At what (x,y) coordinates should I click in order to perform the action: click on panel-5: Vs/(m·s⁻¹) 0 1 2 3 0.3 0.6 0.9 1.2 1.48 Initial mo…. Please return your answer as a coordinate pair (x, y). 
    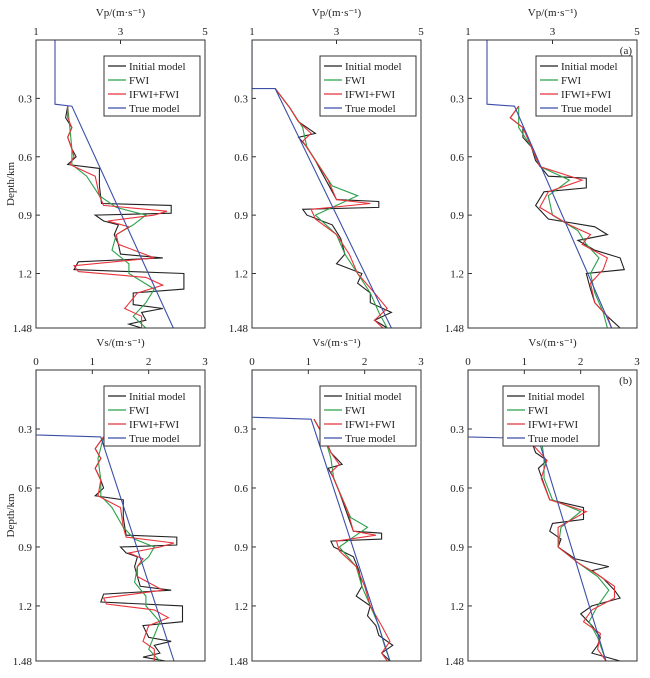
    Looking at the image, I should click on (327, 502).